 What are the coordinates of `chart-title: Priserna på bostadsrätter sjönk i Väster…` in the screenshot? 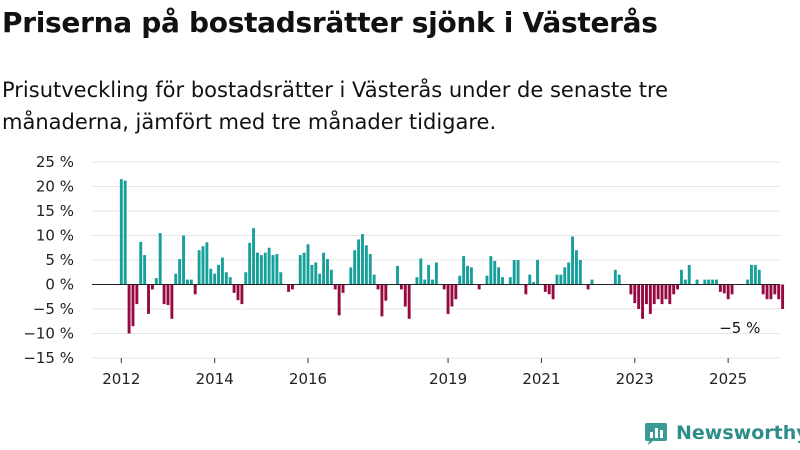 It's located at (330, 22).